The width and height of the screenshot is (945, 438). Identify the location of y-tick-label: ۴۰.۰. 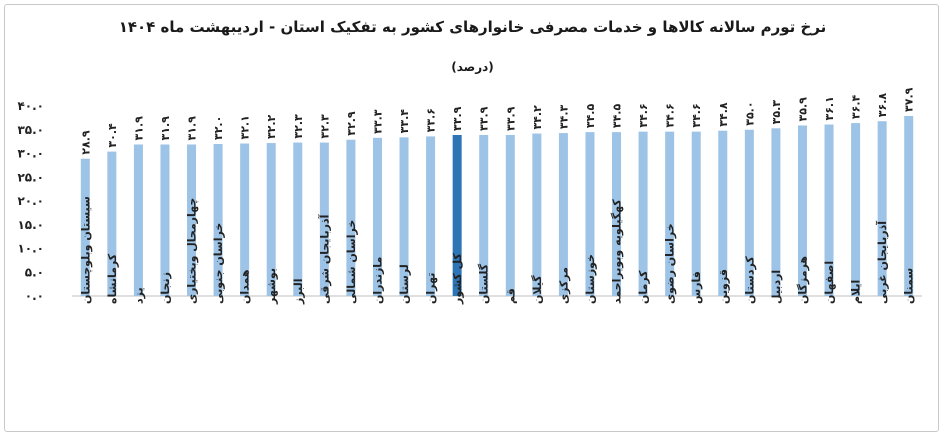
(30, 106).